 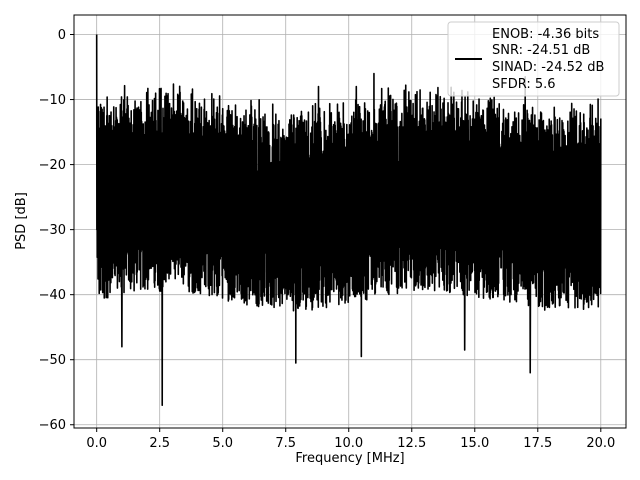 I want to click on x-tick-label: 17.5, so click(x=537, y=443).